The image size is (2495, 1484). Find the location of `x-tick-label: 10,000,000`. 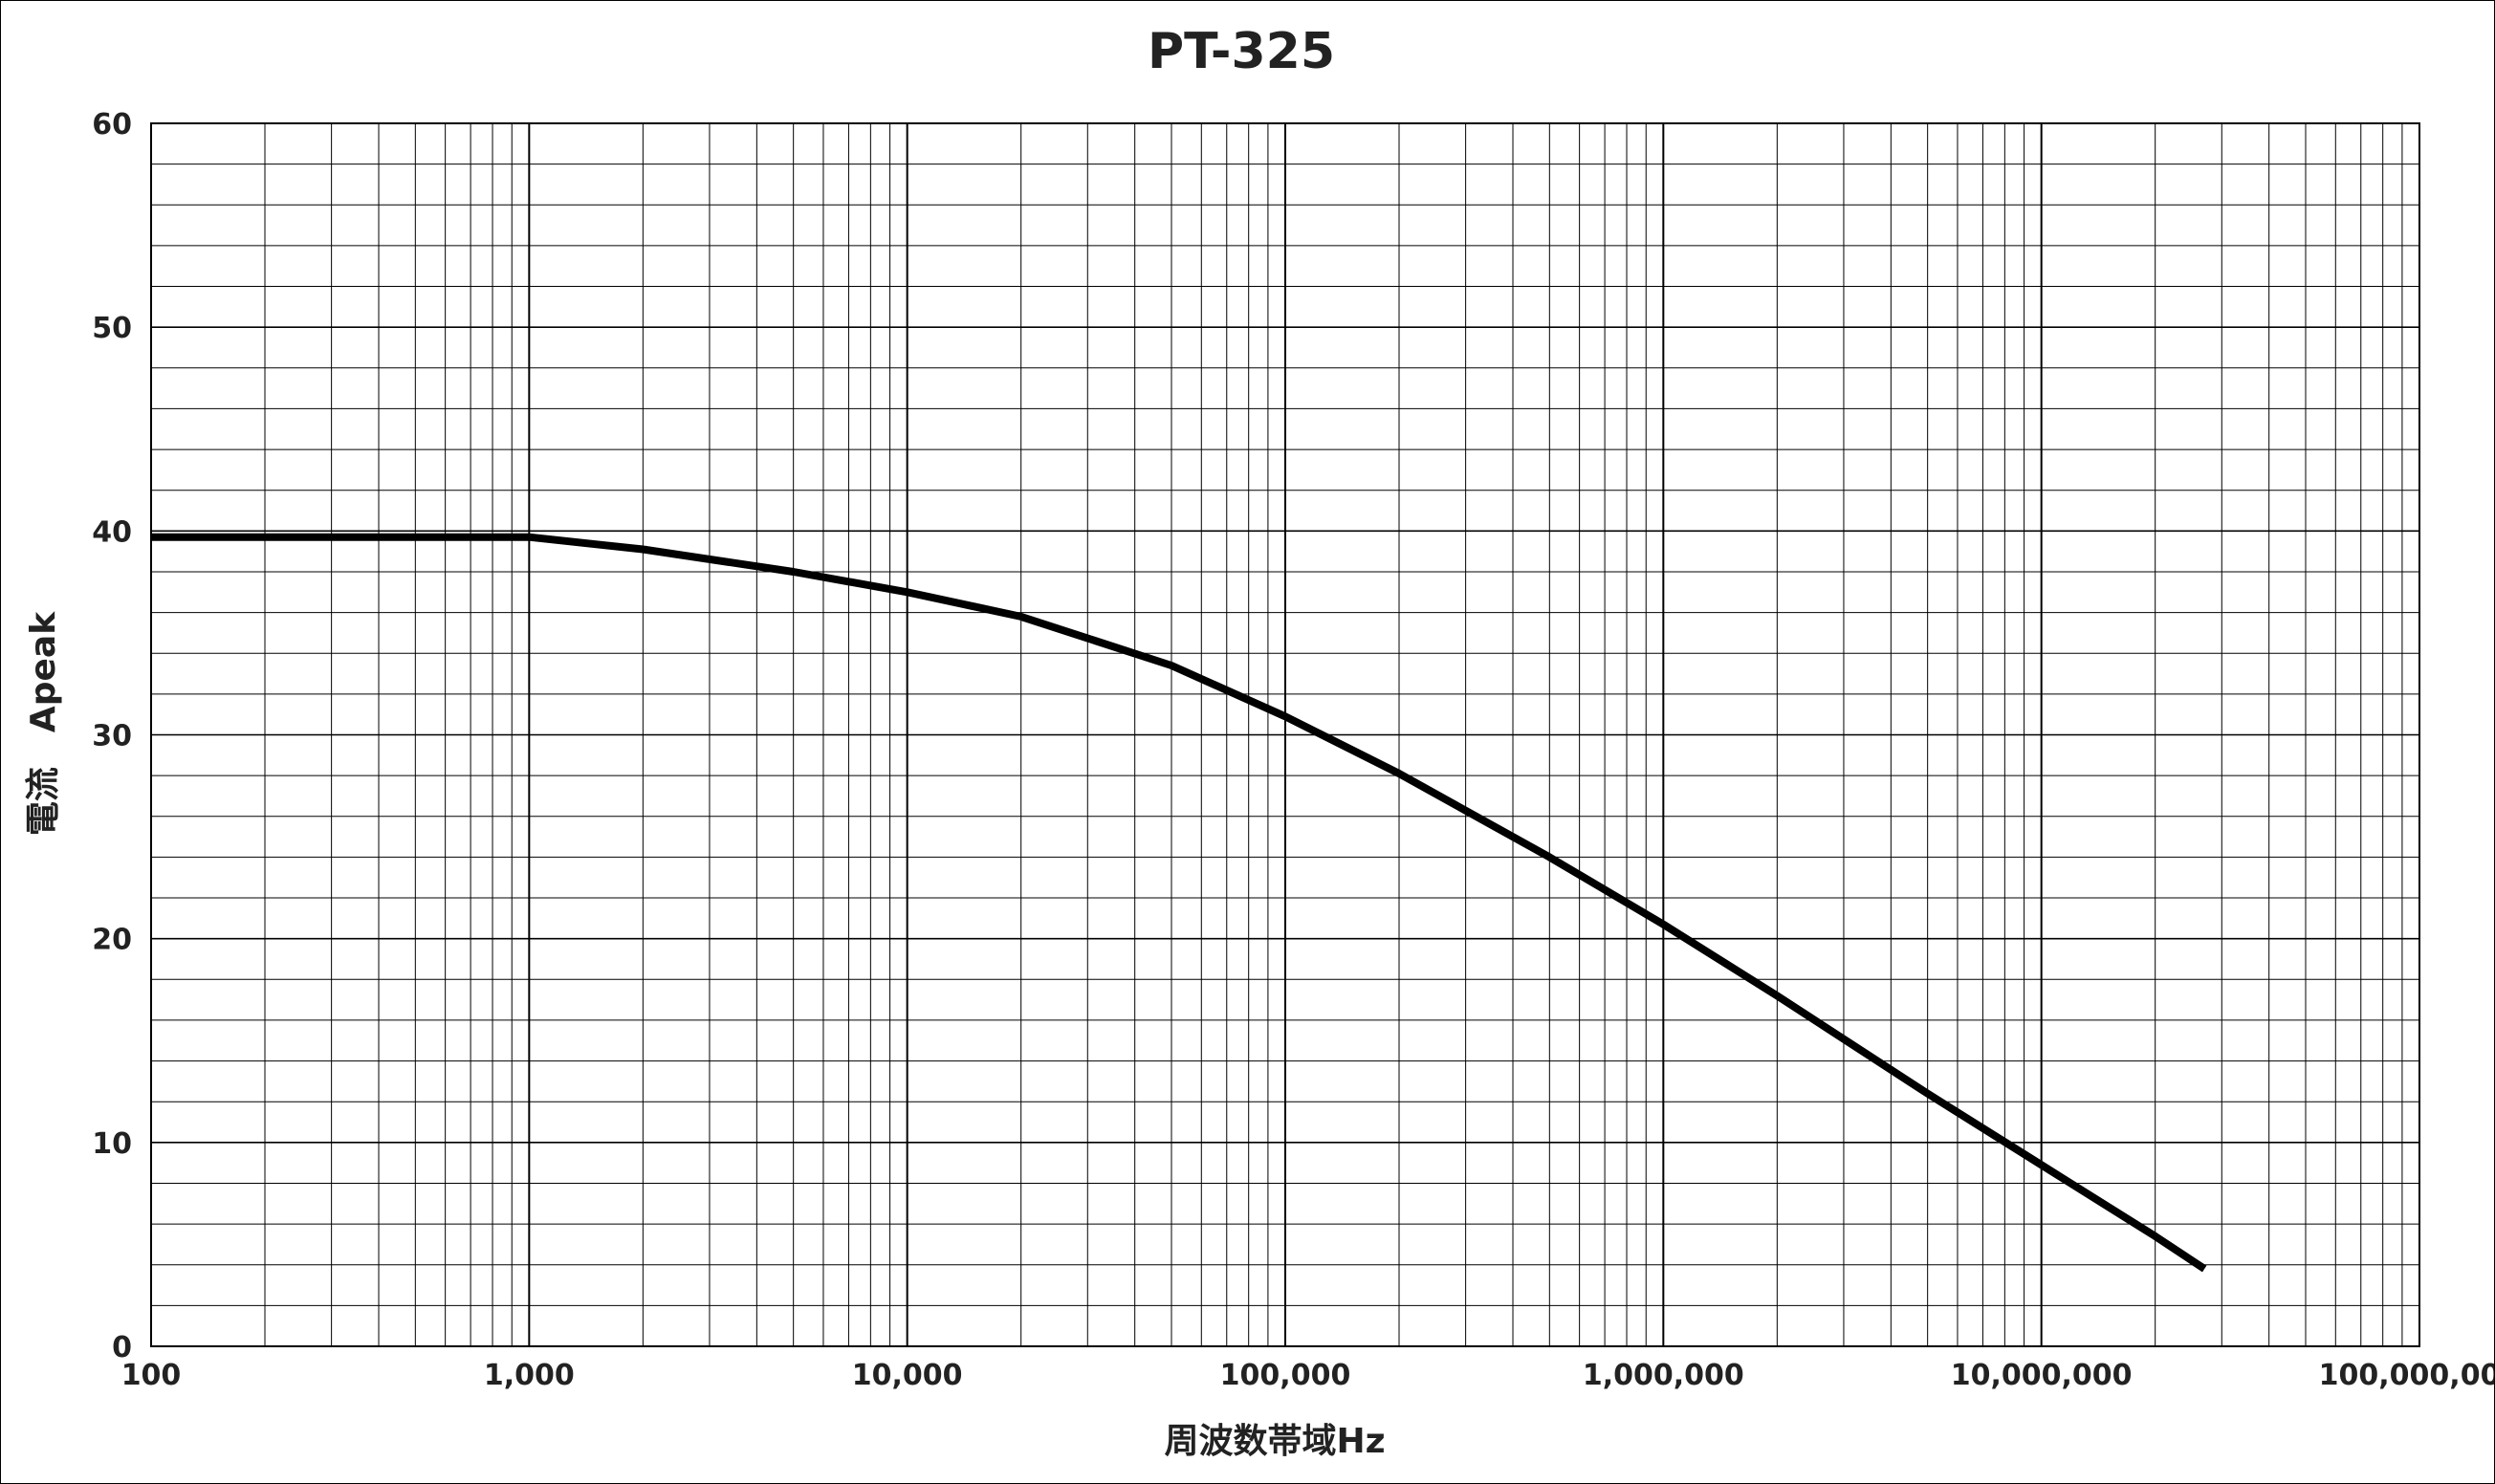

x-tick-label: 10,000,000 is located at coordinates (2042, 1375).